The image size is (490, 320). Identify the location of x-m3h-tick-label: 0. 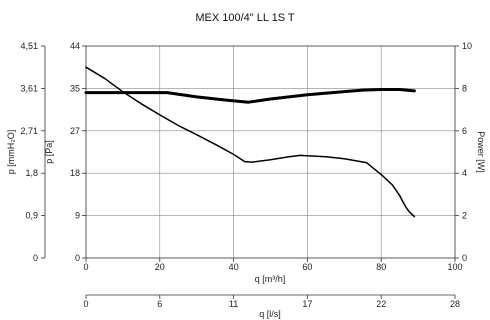
(85, 267).